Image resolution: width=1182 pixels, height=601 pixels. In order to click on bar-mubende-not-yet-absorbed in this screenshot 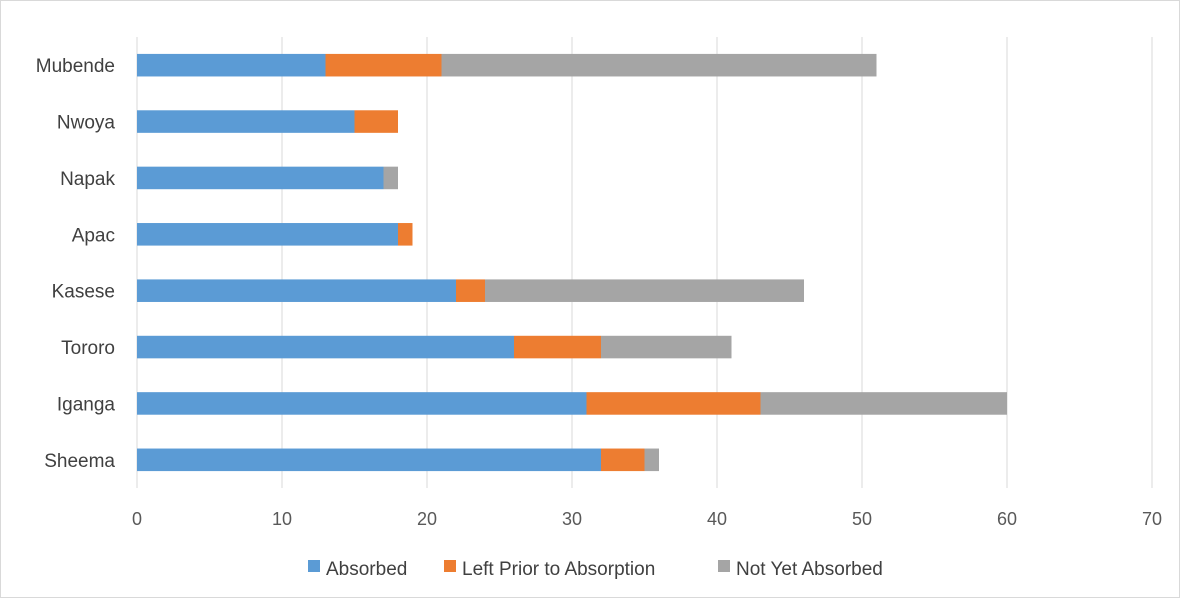, I will do `click(659, 65)`.